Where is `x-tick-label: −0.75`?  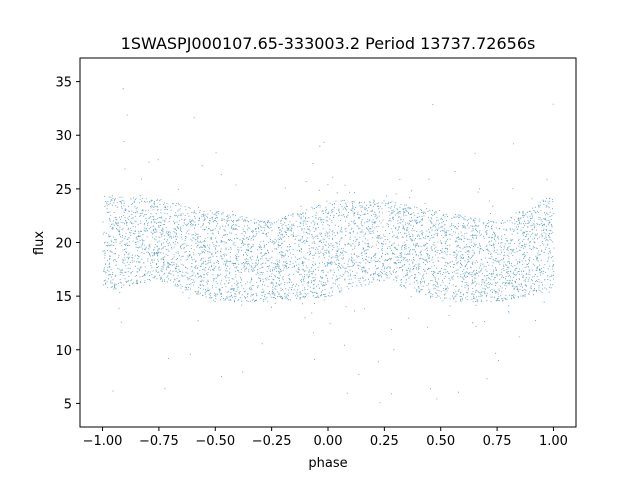 x-tick-label: −0.75 is located at coordinates (159, 441).